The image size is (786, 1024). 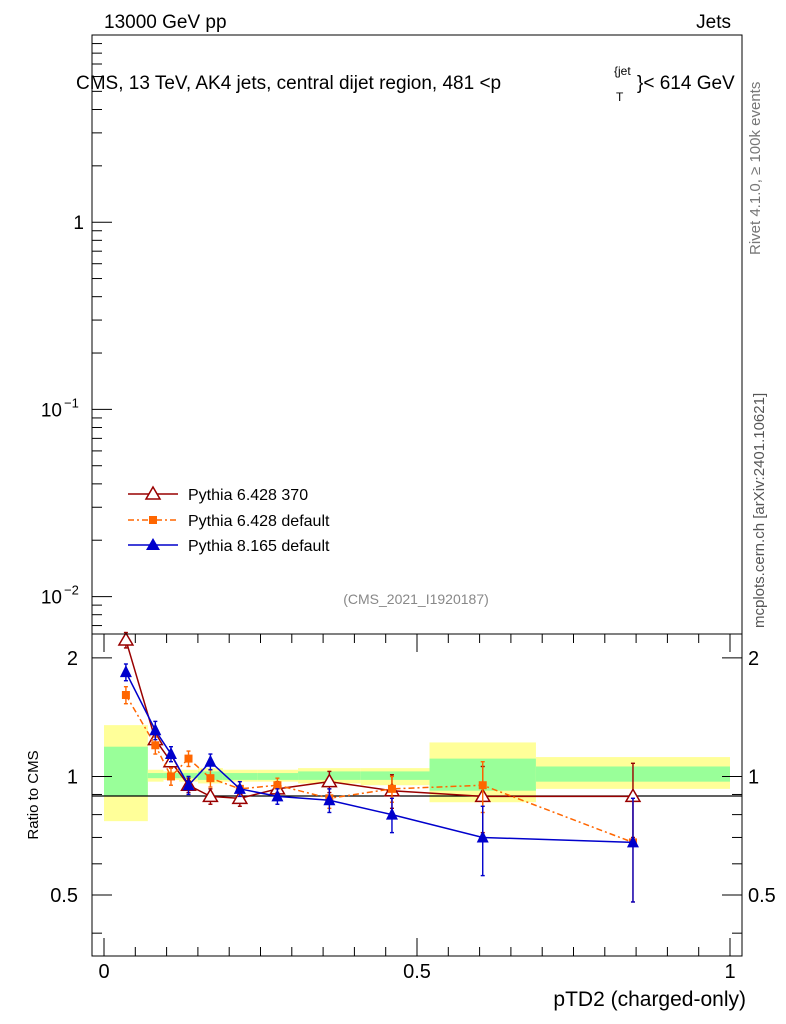 What do you see at coordinates (165, 22) in the screenshot?
I see `energy-label: 13000 GeV pp` at bounding box center [165, 22].